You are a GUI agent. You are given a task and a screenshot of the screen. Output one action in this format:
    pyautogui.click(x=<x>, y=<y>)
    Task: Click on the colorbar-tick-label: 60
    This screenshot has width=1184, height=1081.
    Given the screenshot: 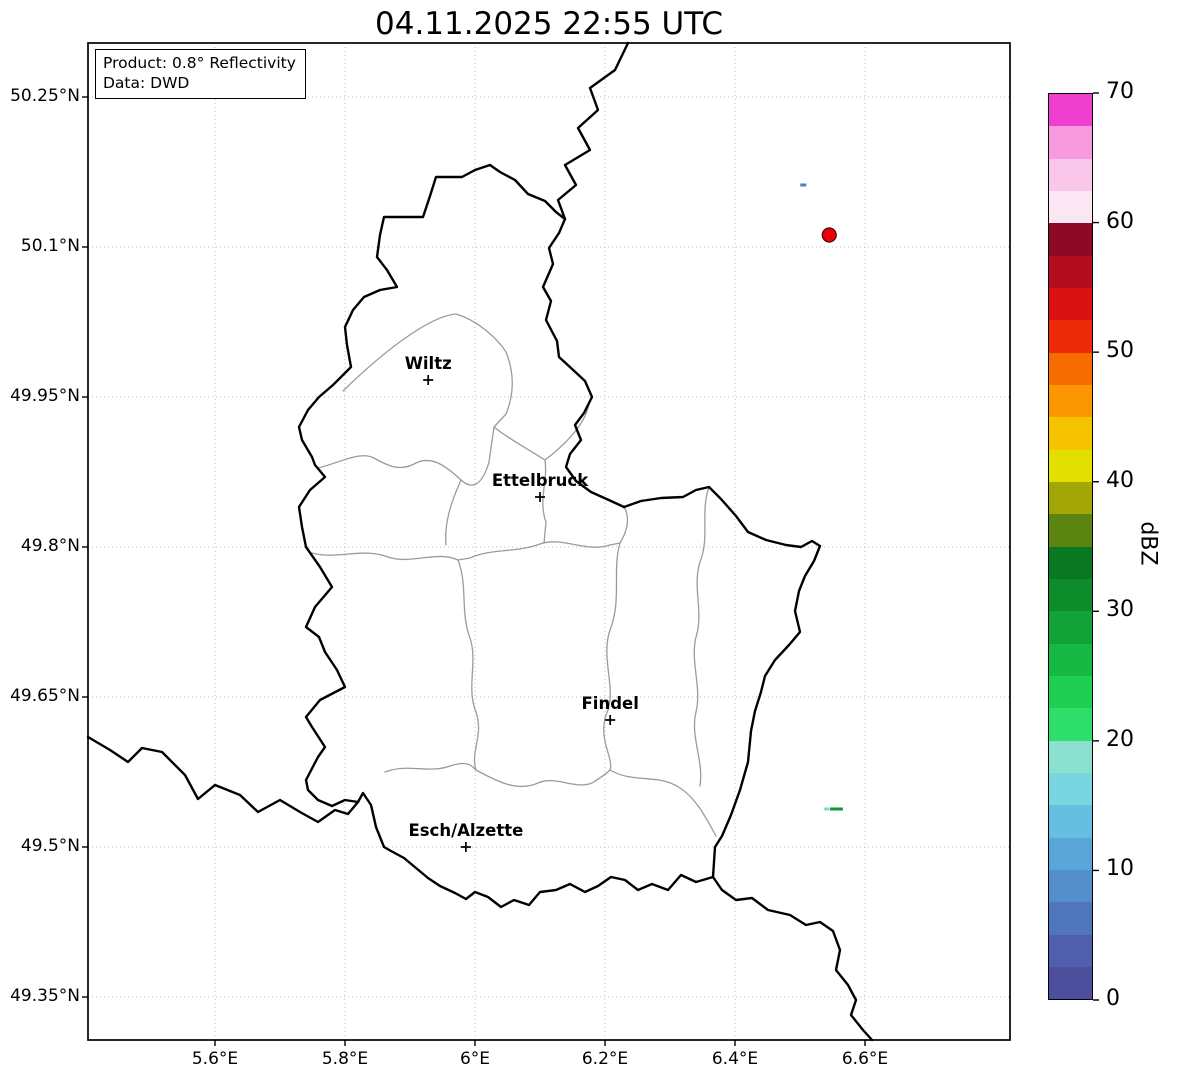 What is the action you would take?
    pyautogui.click(x=1120, y=221)
    